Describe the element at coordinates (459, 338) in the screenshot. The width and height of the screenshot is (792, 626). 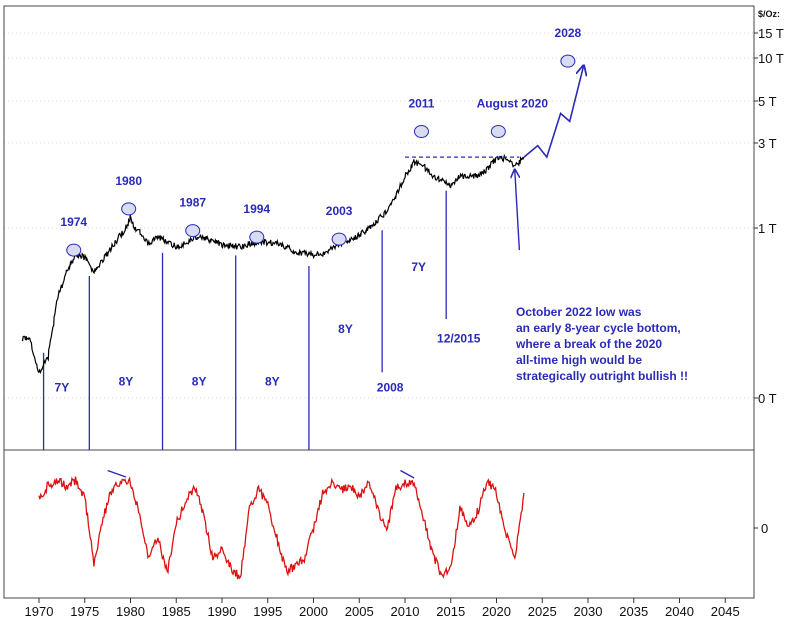
I see `year-label: 12/2015` at that location.